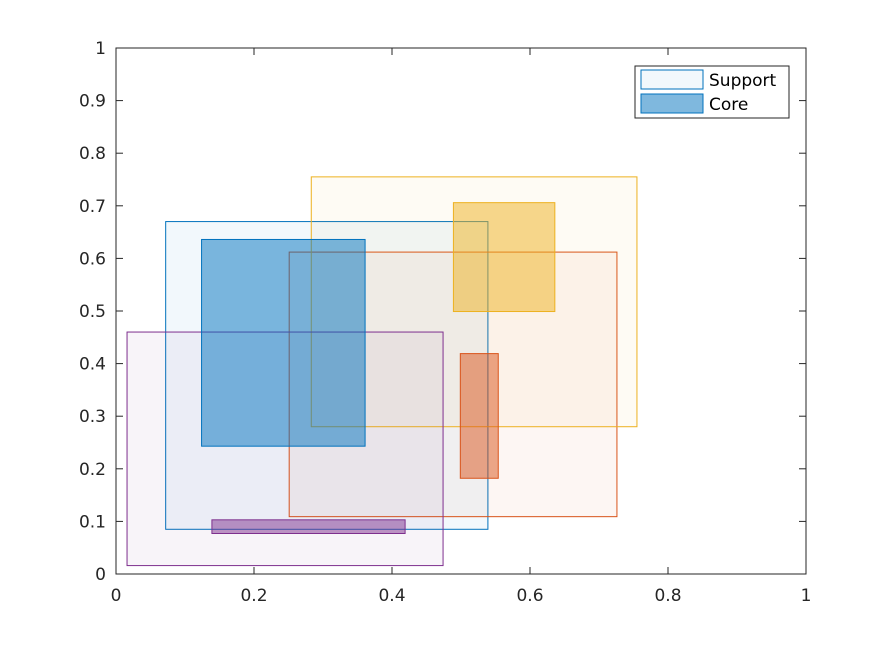 This screenshot has height=645, width=891. I want to click on y-tick-label: 0.5, so click(92, 312).